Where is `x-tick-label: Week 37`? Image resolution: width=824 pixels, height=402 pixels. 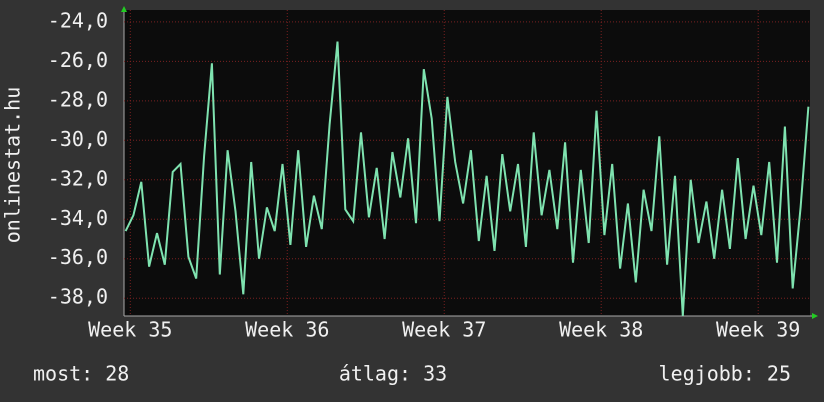 x-tick-label: Week 37 is located at coordinates (444, 330).